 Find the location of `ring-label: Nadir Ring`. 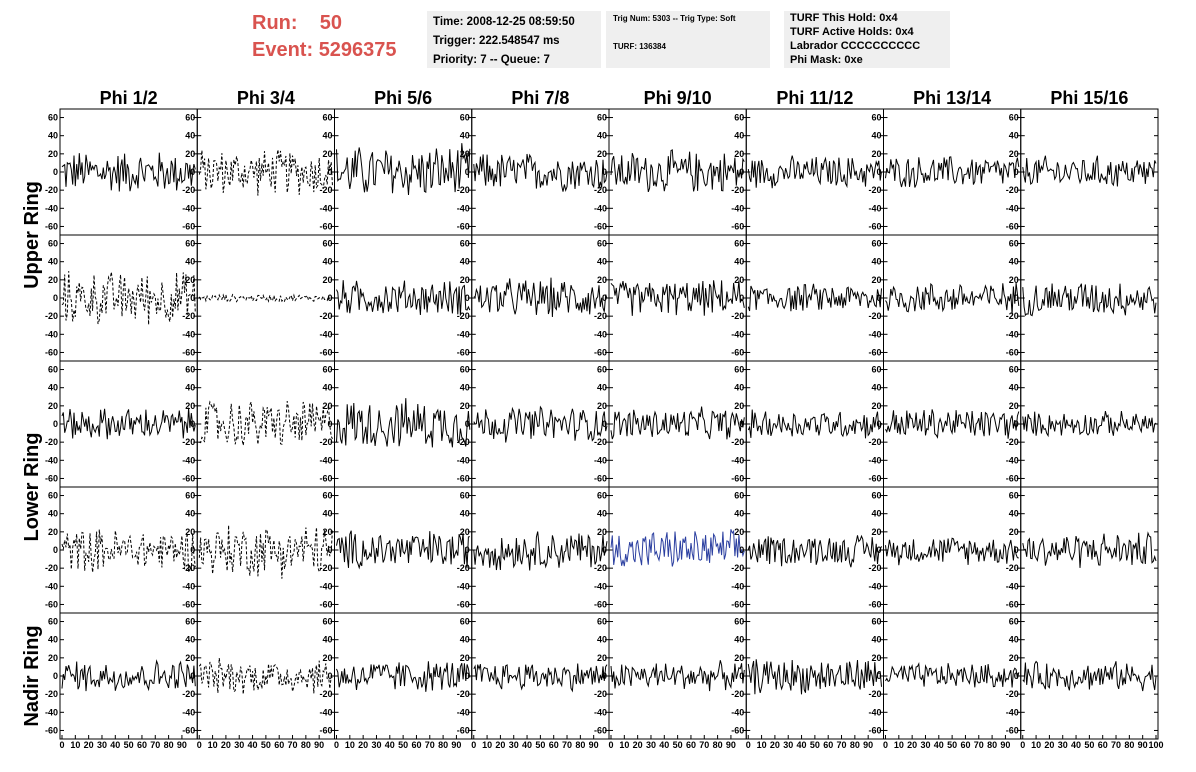

ring-label: Nadir Ring is located at coordinates (32, 675).